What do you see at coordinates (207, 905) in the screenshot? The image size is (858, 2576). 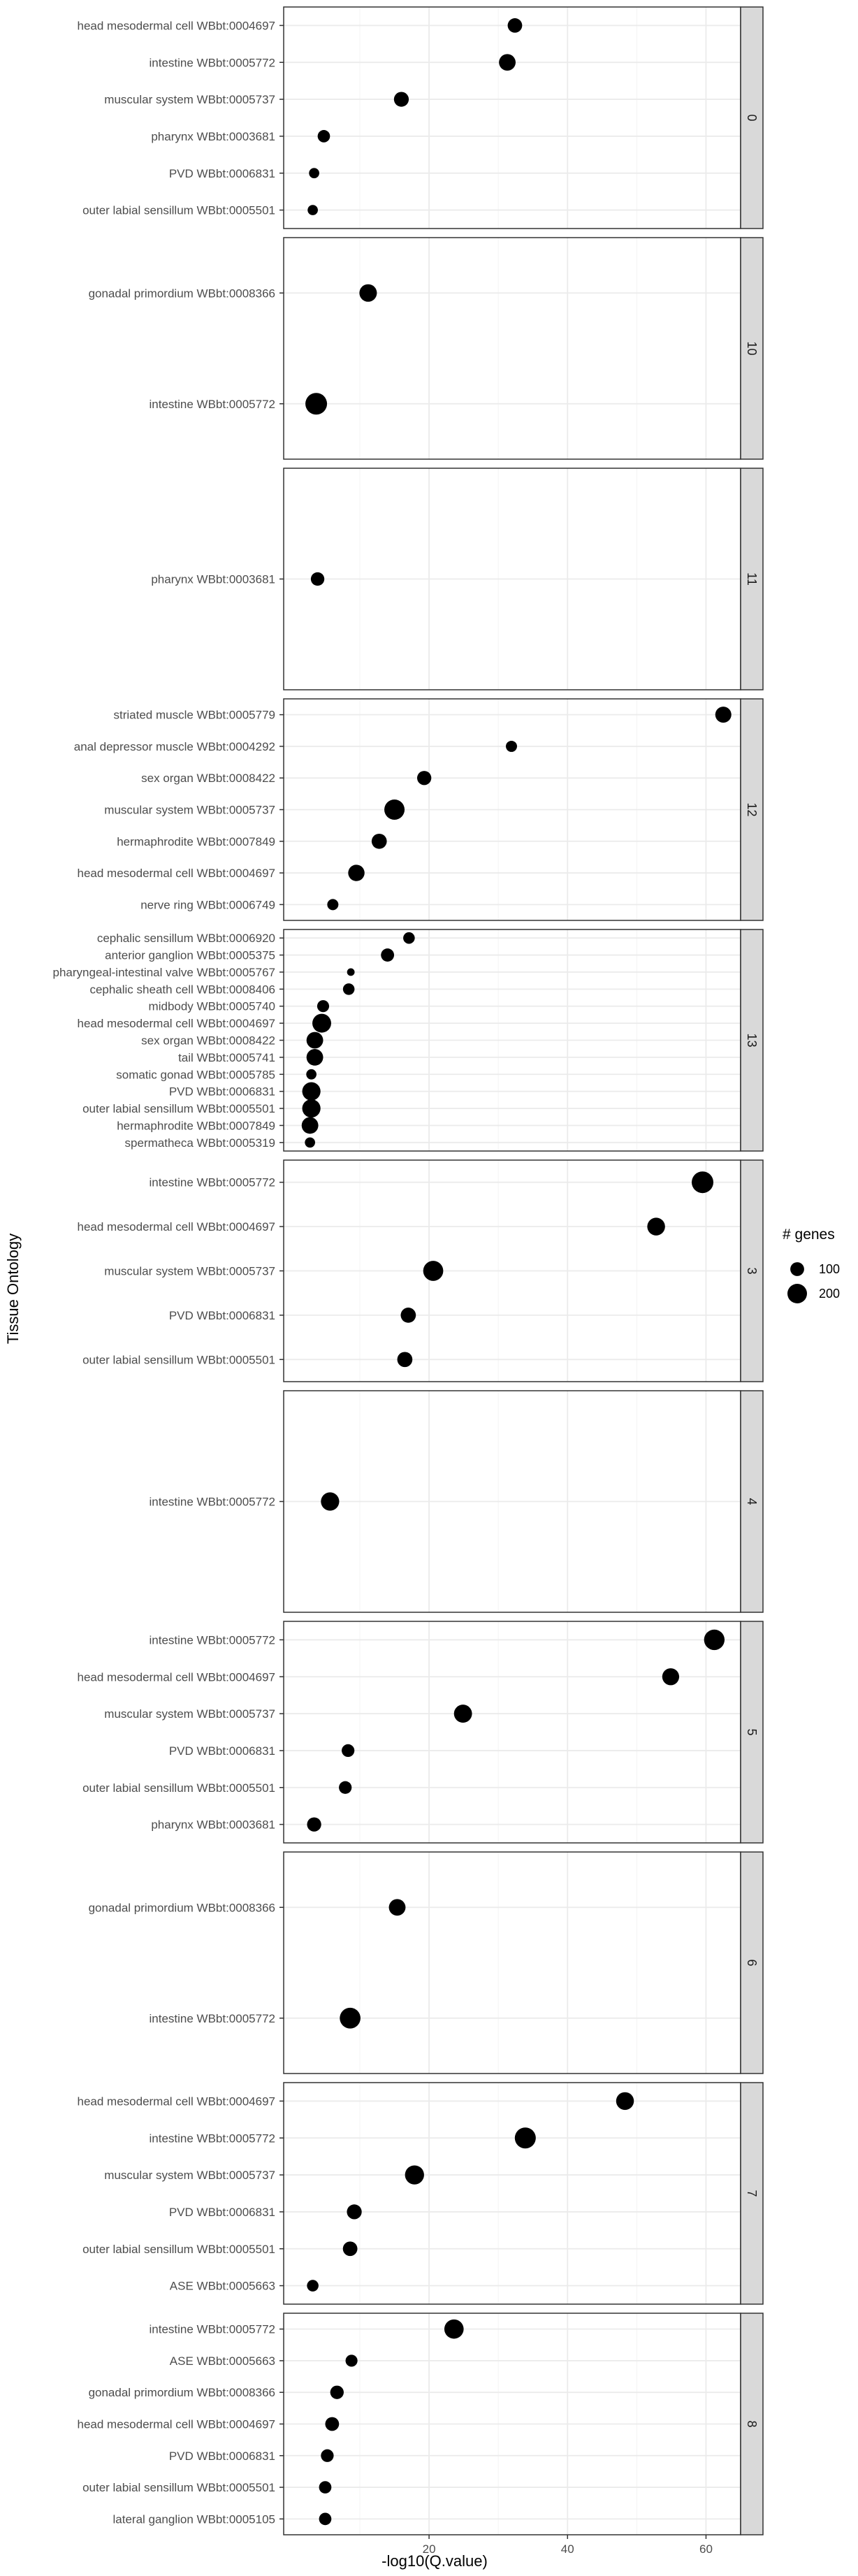 I see `y-tick-label: nerve ring WBbt:0006749` at bounding box center [207, 905].